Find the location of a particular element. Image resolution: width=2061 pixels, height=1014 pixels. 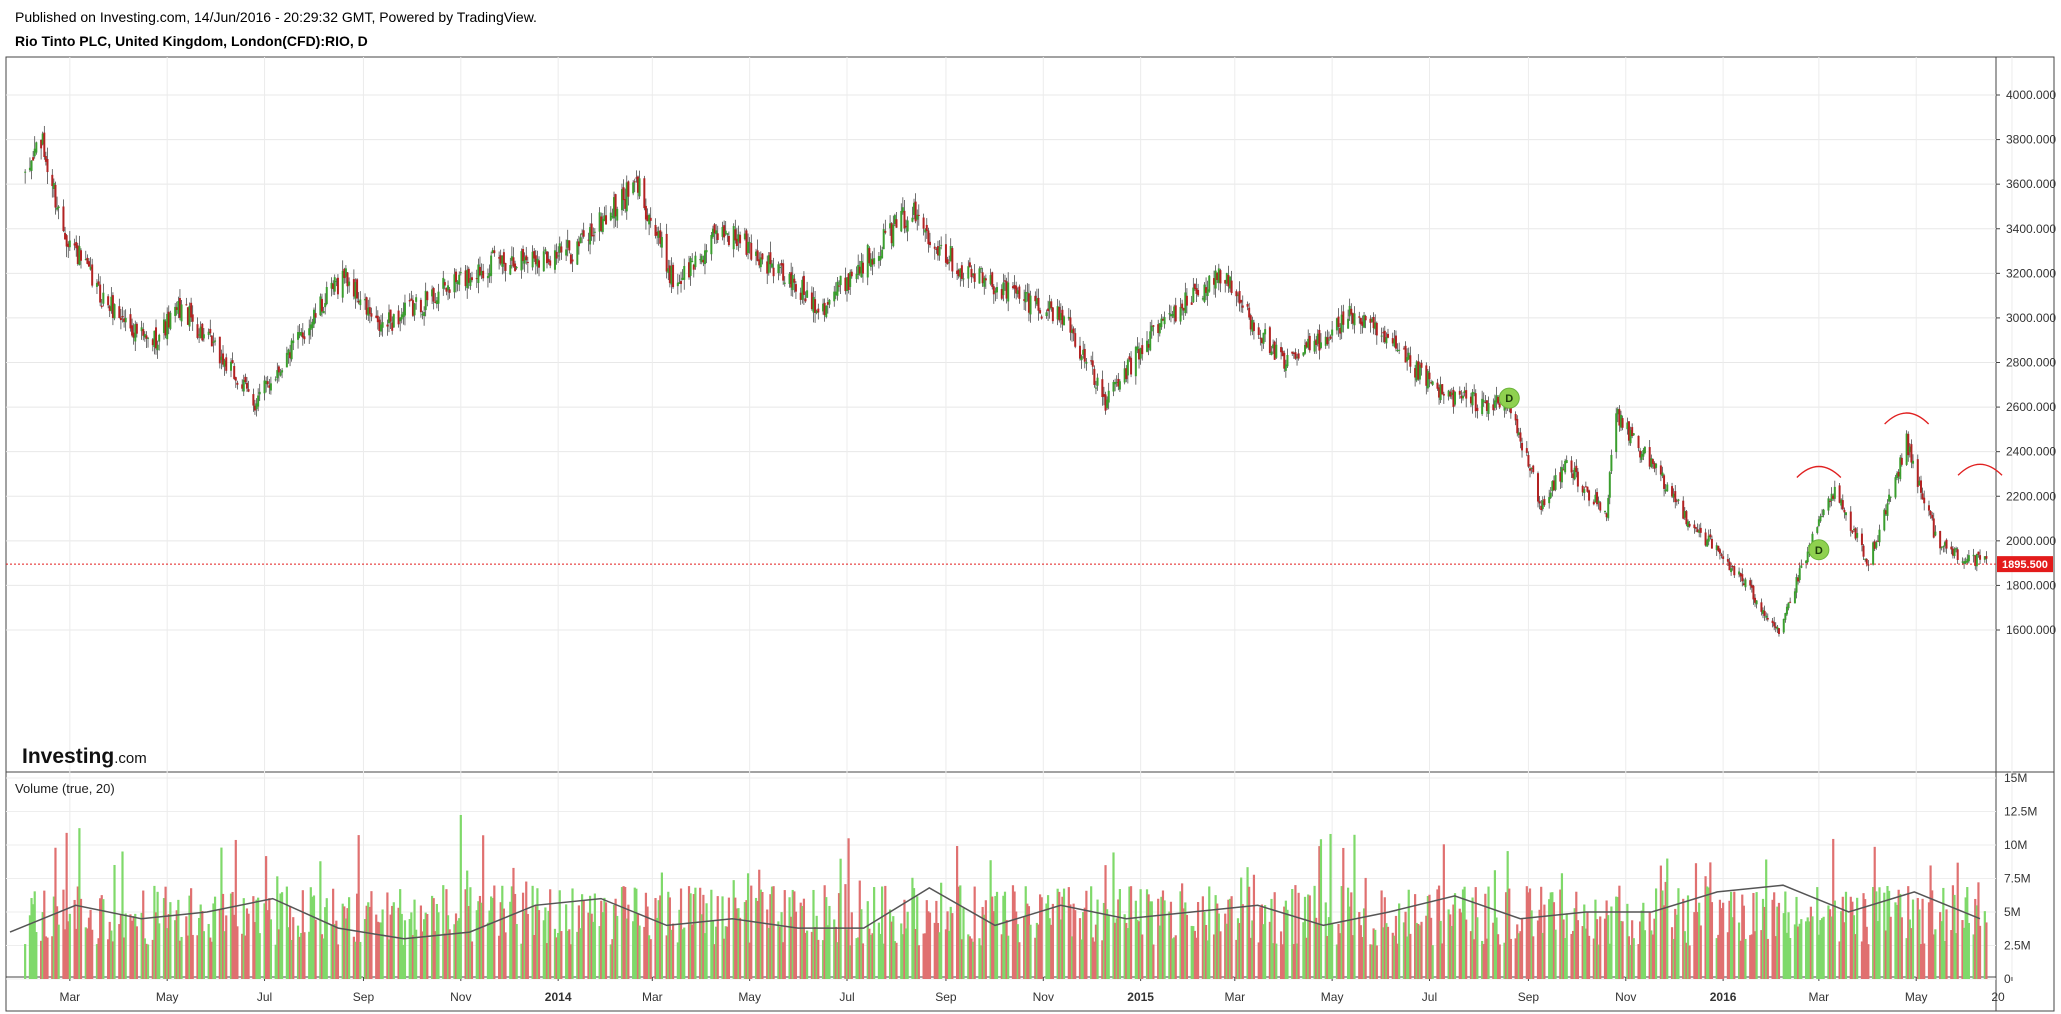

price-tick-label: 1600.000 is located at coordinates (2031, 630).